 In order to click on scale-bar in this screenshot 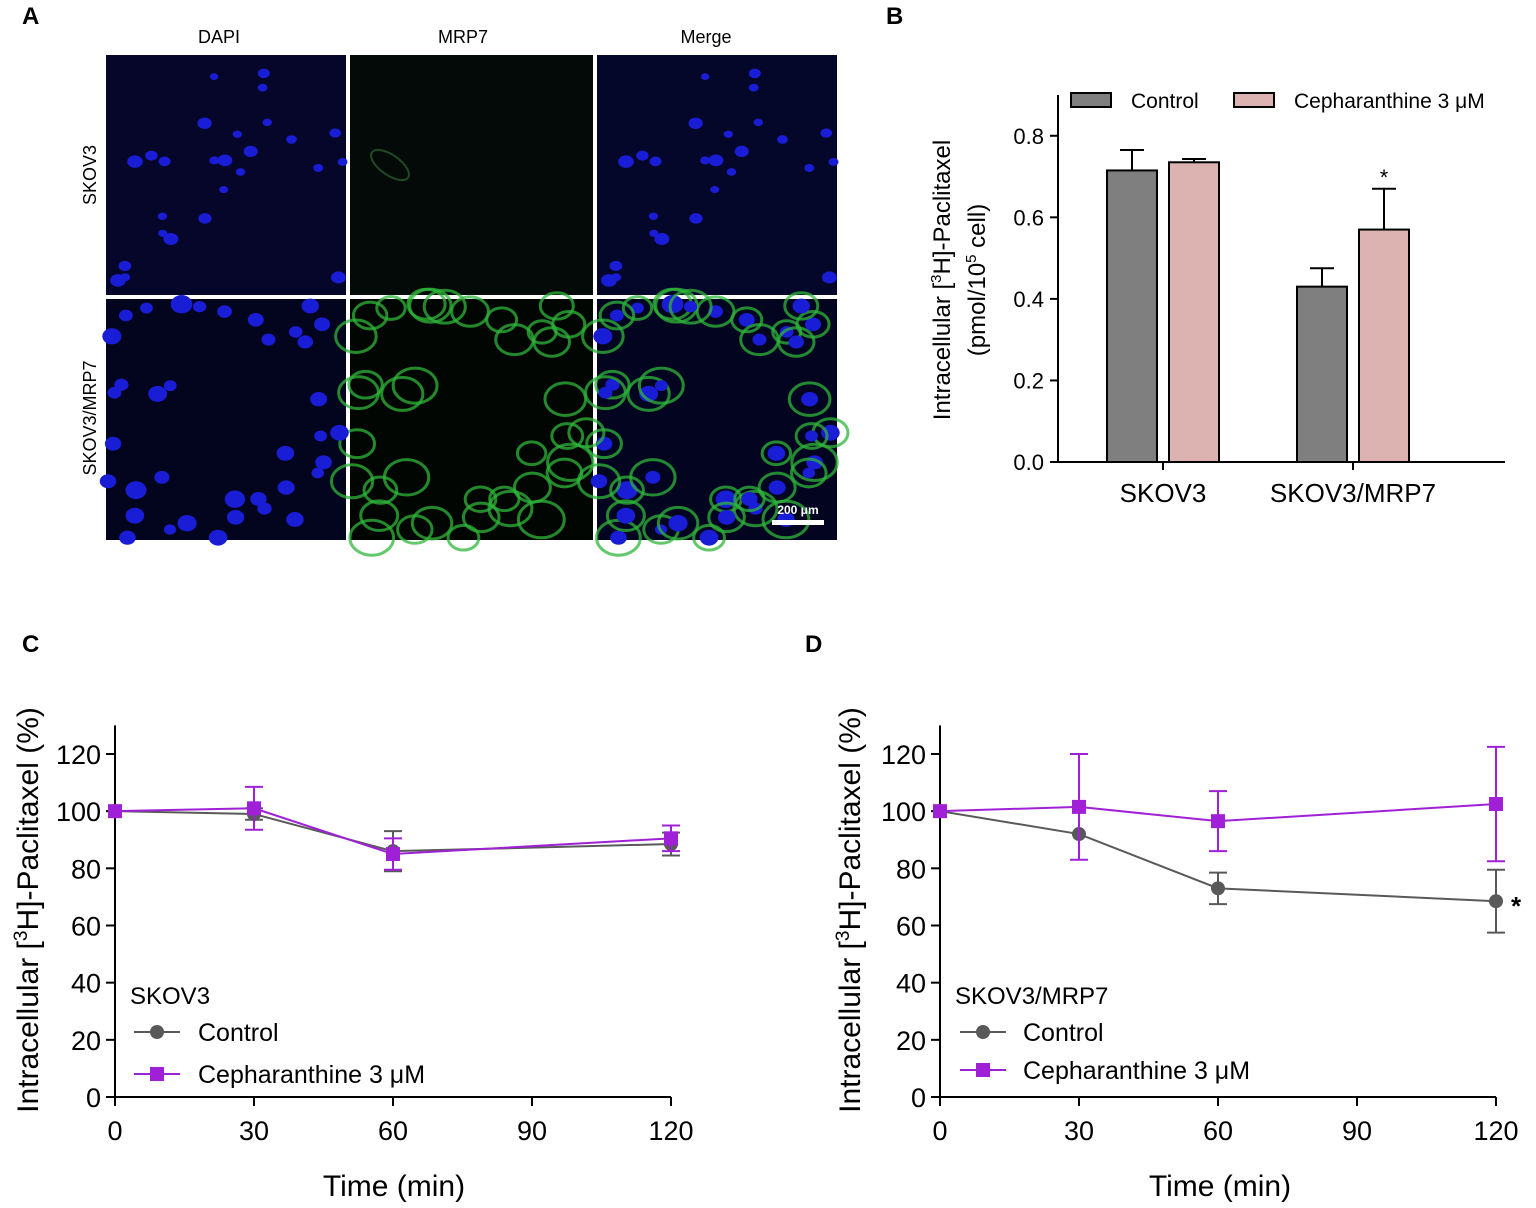, I will do `click(798, 522)`.